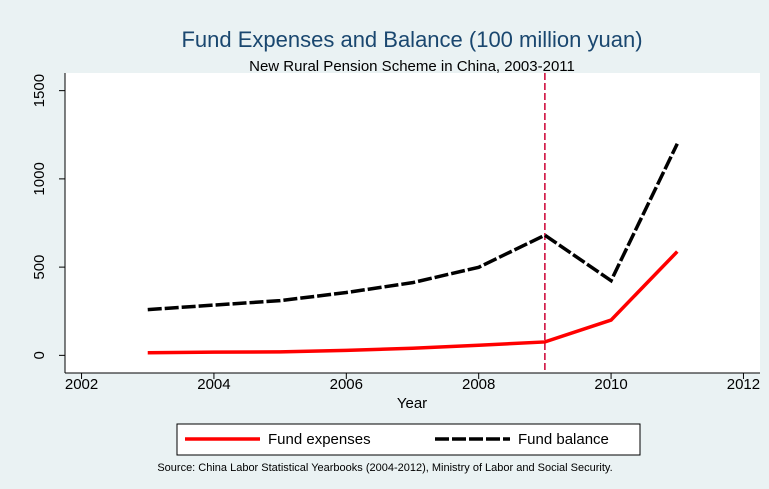  What do you see at coordinates (412, 403) in the screenshot?
I see `x-axis-label: Year` at bounding box center [412, 403].